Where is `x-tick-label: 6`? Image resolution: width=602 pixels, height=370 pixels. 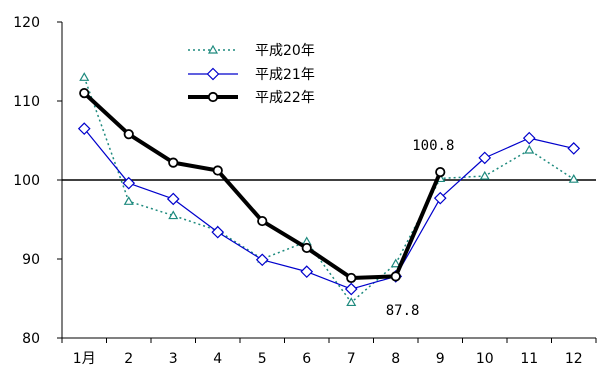
x-tick-label: 6 is located at coordinates (306, 359).